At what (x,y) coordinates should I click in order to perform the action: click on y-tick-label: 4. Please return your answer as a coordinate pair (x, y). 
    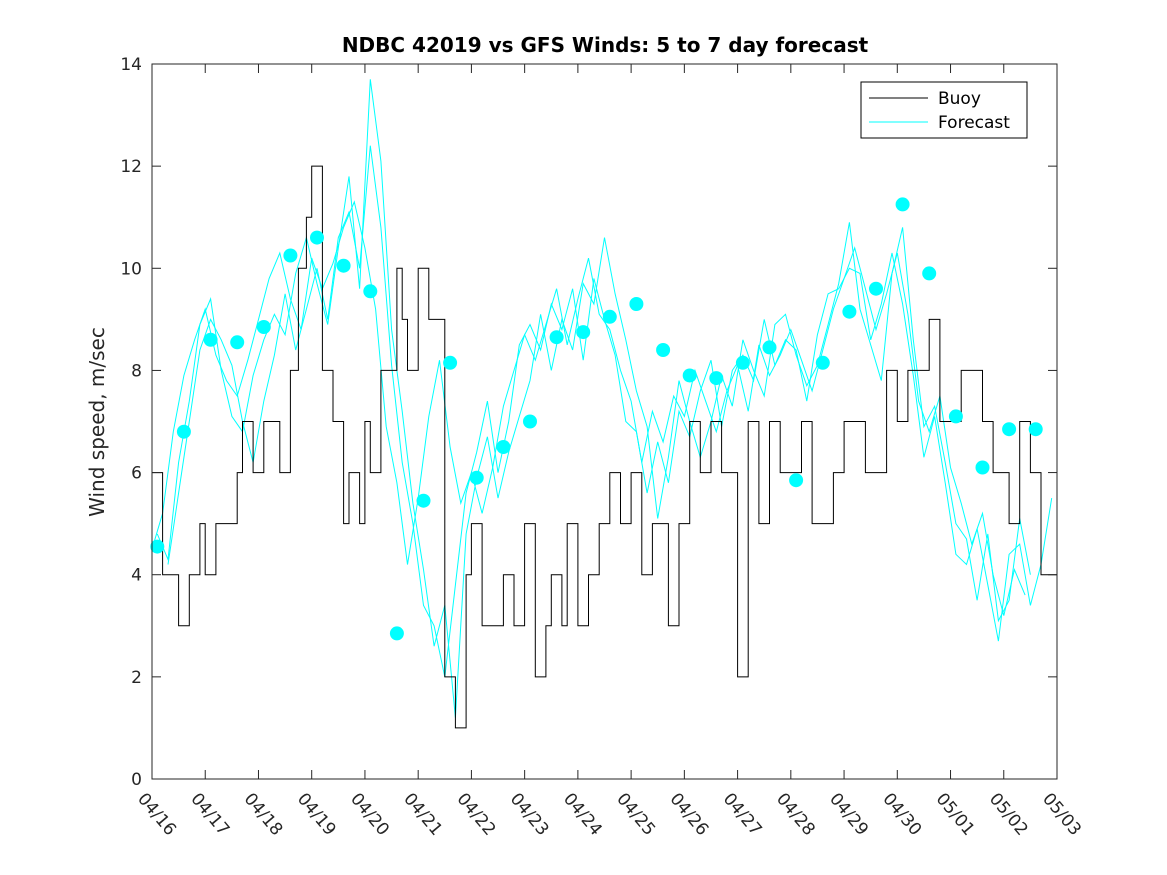
    Looking at the image, I should click on (136, 576).